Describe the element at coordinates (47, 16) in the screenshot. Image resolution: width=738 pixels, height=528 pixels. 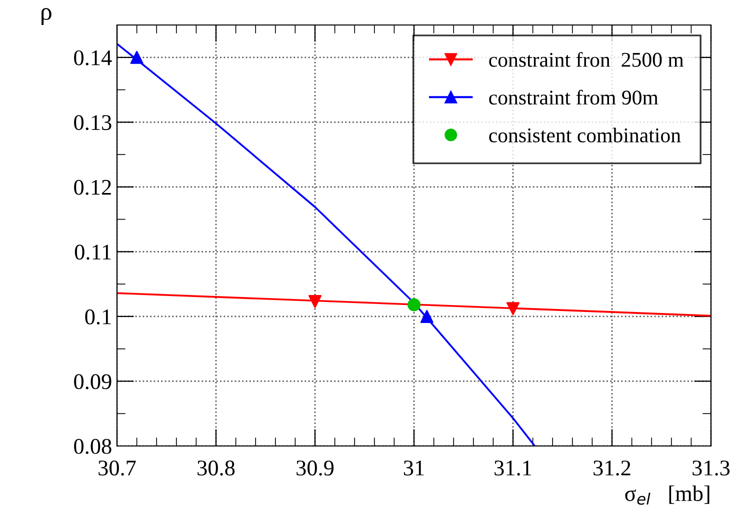
I see `y-axis-title: ρ` at that location.